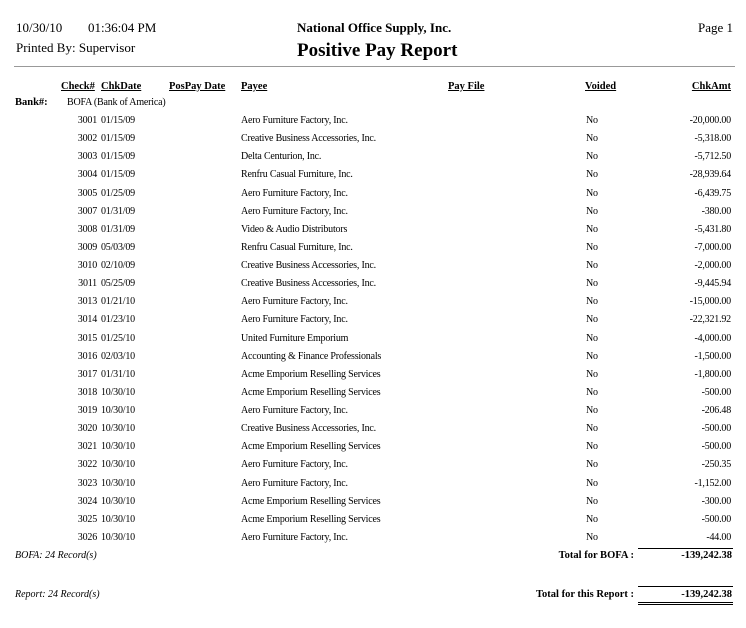  Describe the element at coordinates (712, 284) in the screenshot. I see `check-amount: -9,445.94` at that location.